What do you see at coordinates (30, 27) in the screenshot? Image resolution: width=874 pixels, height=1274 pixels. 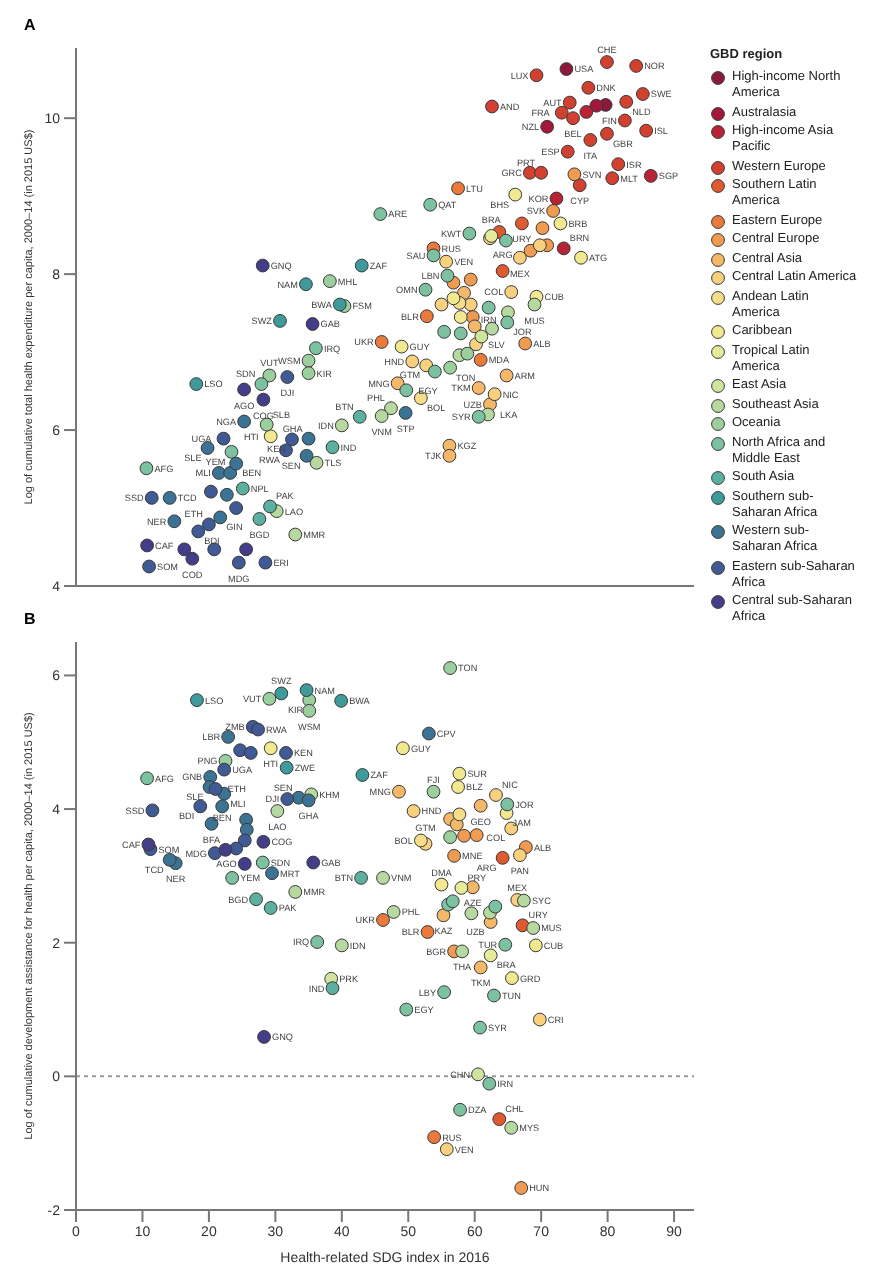 I see `chart-title: A` at bounding box center [30, 27].